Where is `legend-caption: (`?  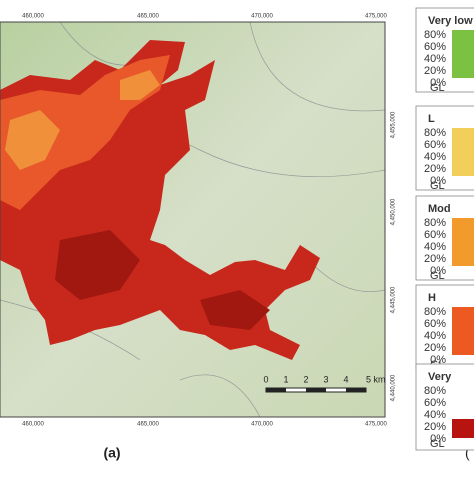 legend-caption: ( is located at coordinates (467, 453).